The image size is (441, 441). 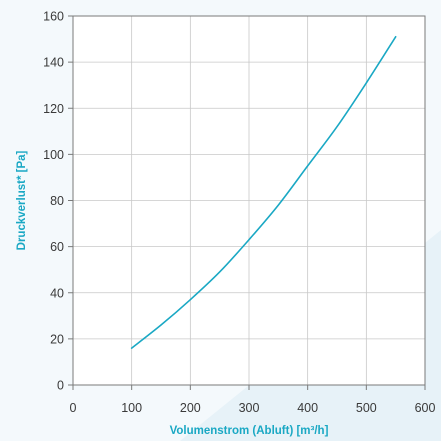 What do you see at coordinates (366, 408) in the screenshot?
I see `x-tick-label-500: 500` at bounding box center [366, 408].